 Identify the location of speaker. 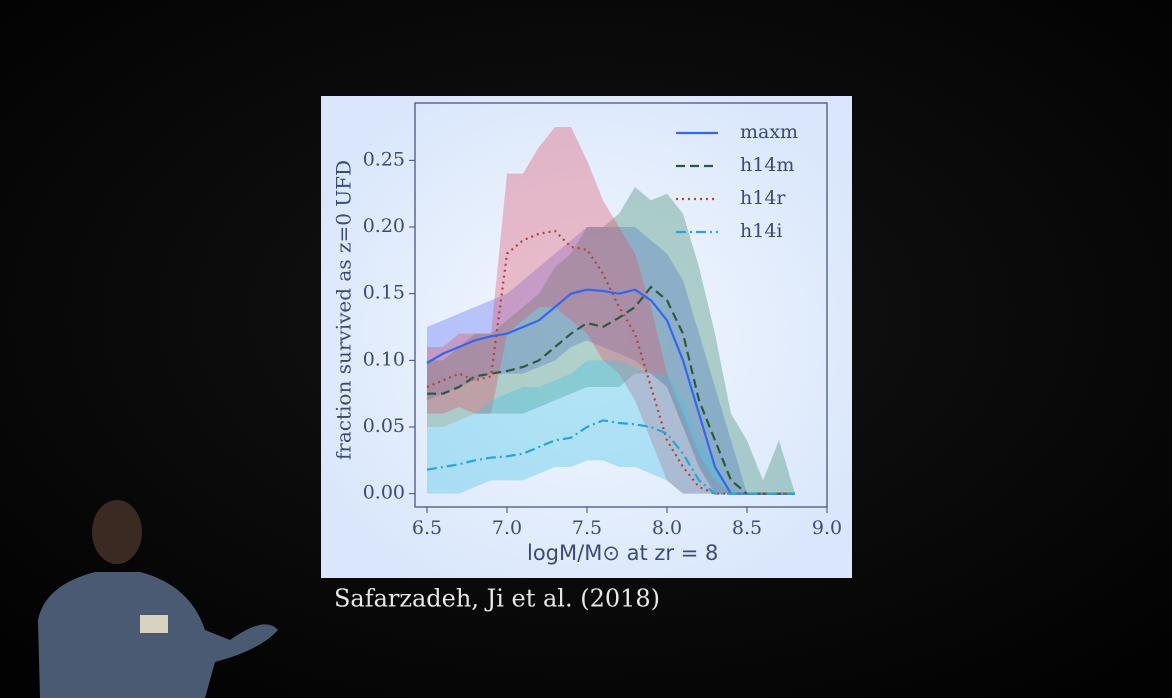
(158, 599).